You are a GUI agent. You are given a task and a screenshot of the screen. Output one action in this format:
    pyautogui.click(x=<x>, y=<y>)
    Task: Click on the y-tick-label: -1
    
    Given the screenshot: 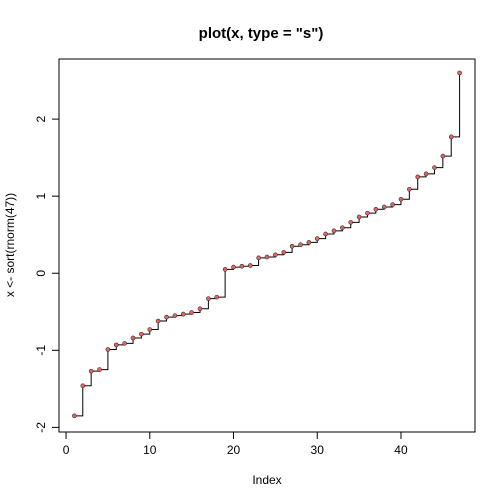 What is the action you would take?
    pyautogui.click(x=41, y=350)
    